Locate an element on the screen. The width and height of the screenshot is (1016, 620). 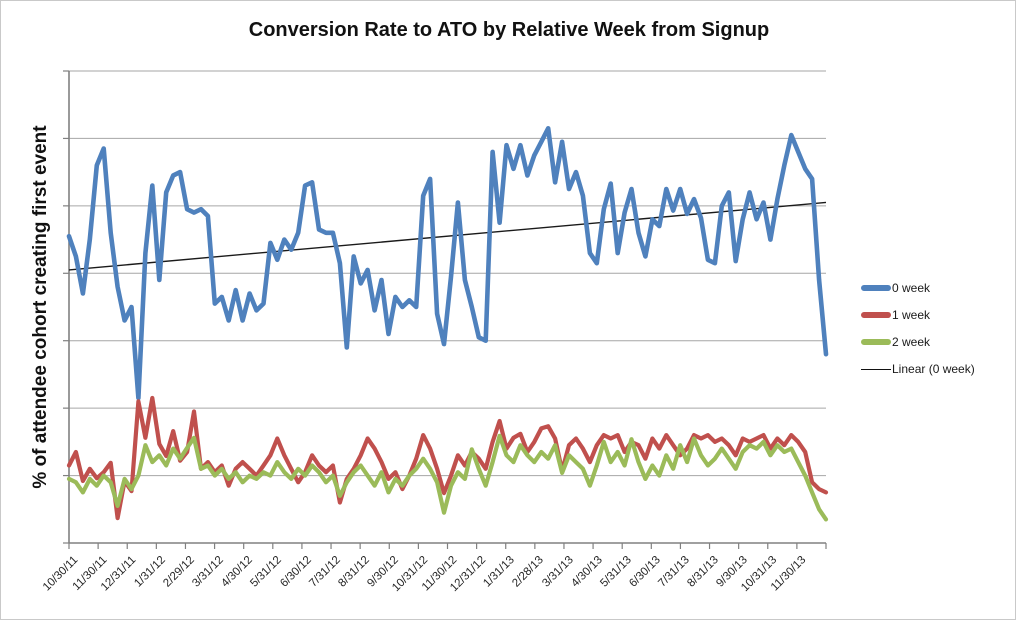
legend-item-0-week: 0 week is located at coordinates (918, 288).